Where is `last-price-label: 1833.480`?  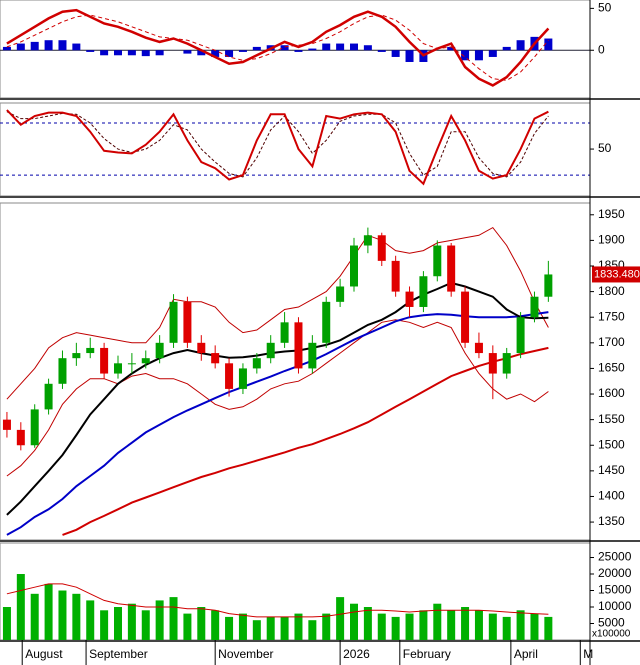 last-price-label: 1833.480 is located at coordinates (617, 274).